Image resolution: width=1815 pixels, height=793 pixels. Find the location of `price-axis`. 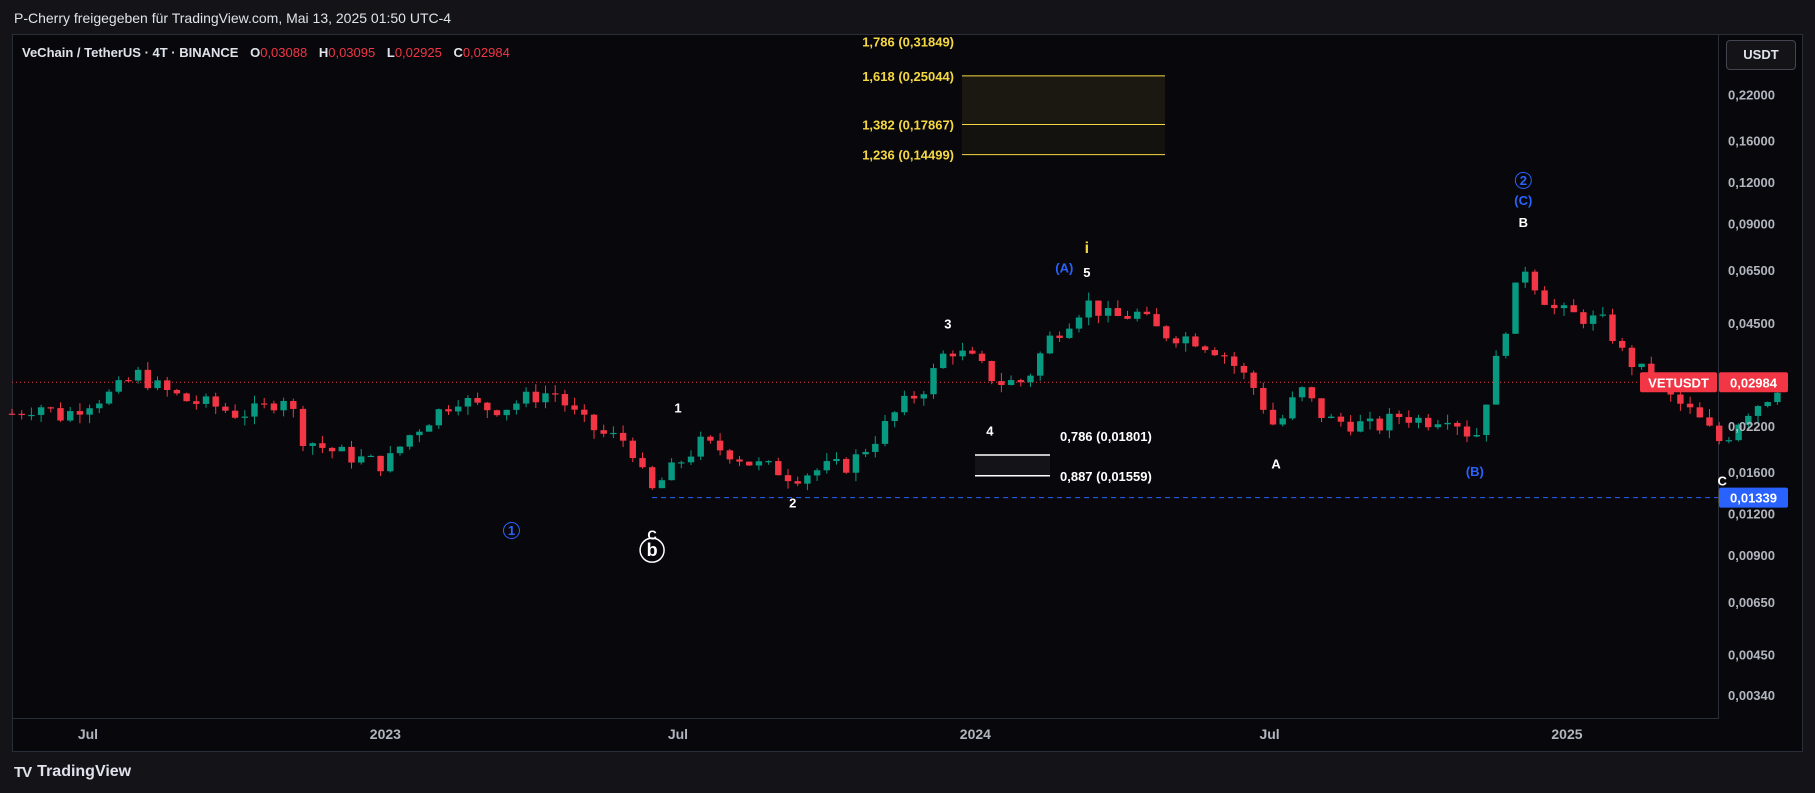

price-axis is located at coordinates (1760, 376).